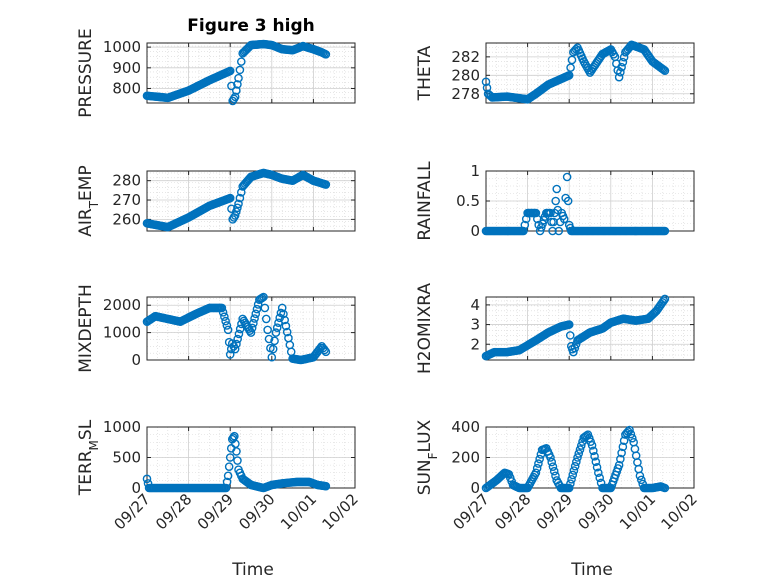 Image resolution: width=778 pixels, height=583 pixels. Describe the element at coordinates (86, 328) in the screenshot. I see `y-axis-label: MIXDEPTH` at that location.